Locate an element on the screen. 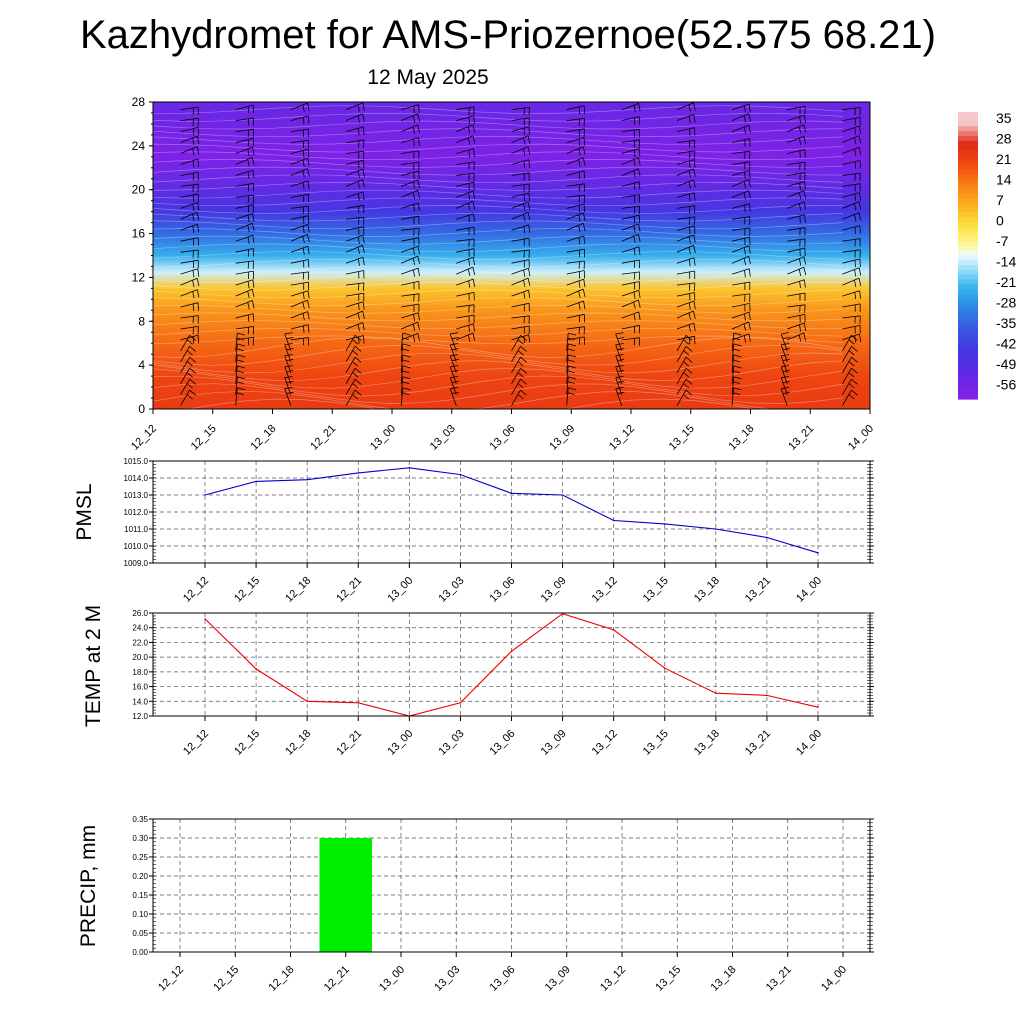 Image resolution: width=1024 pixels, height=1029 pixels. colorbar-label: -49 is located at coordinates (1006, 364).